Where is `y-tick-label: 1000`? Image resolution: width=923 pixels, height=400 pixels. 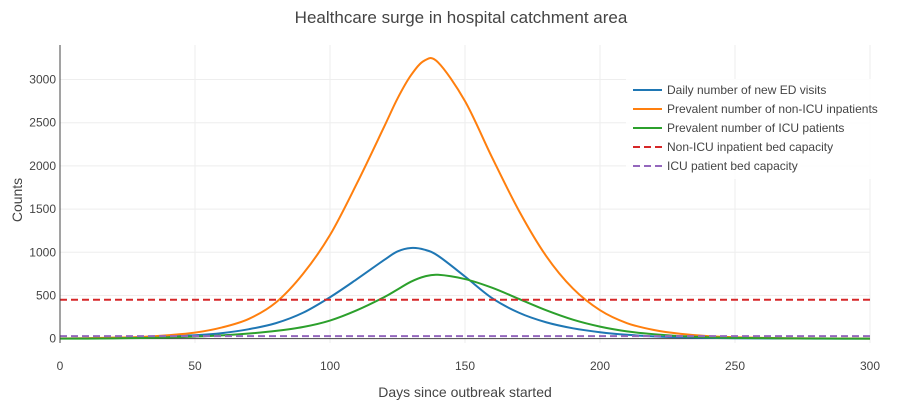
y-tick-label: 1000 is located at coordinates (42, 252).